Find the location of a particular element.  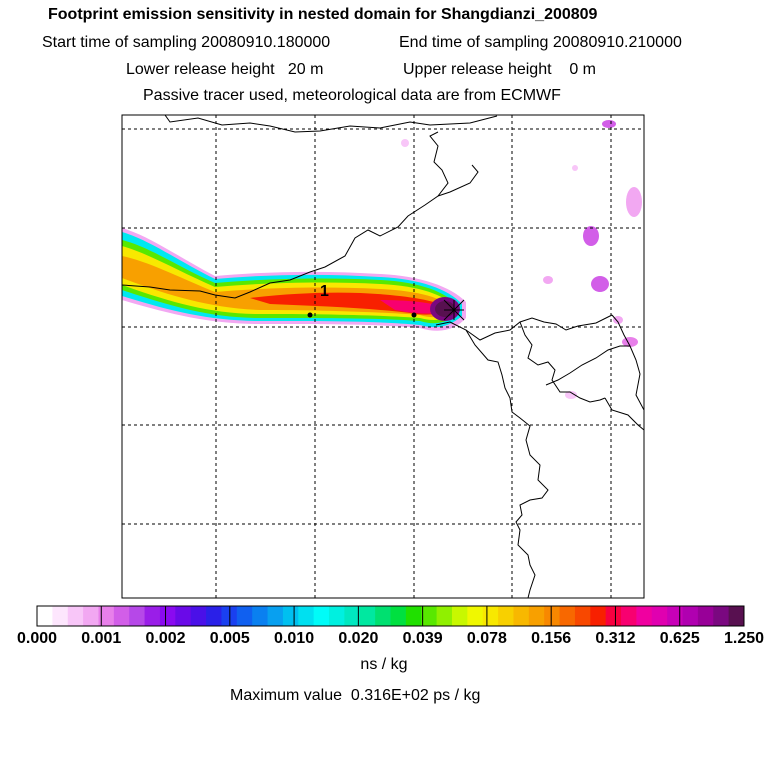

marker-label: 1 is located at coordinates (324, 291).